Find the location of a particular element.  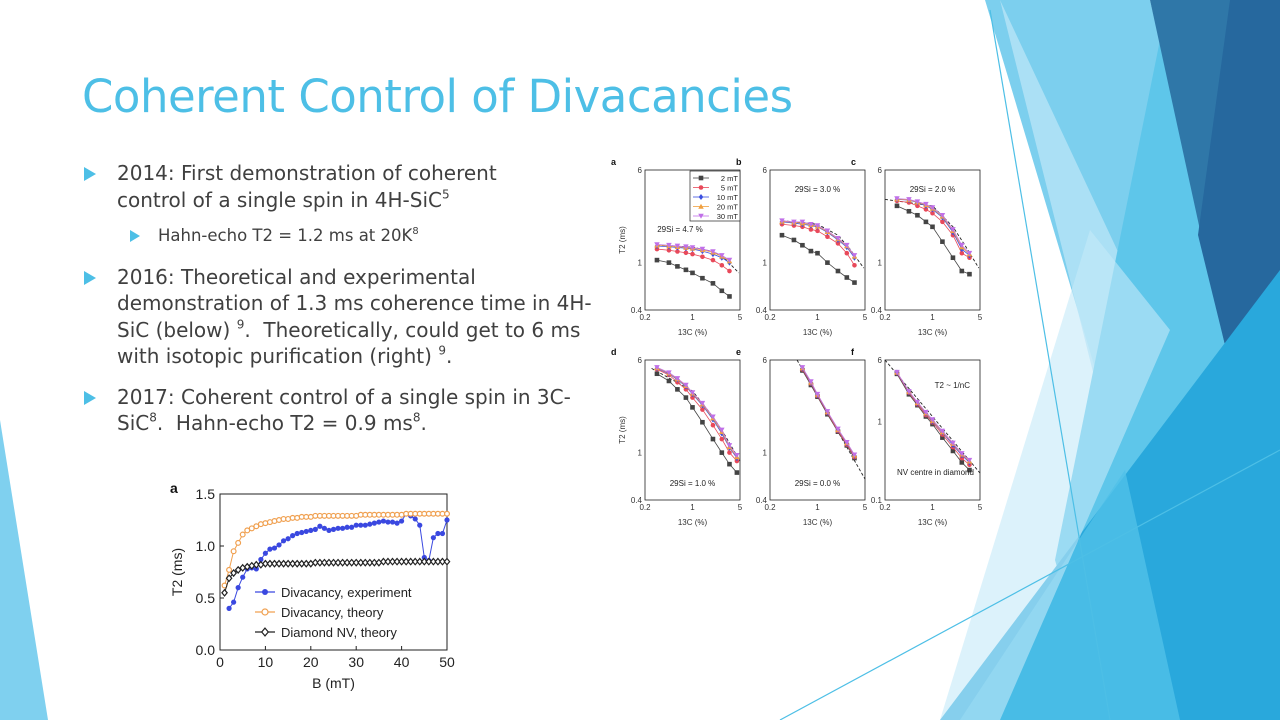

legend-label: 20 mT is located at coordinates (728, 207).